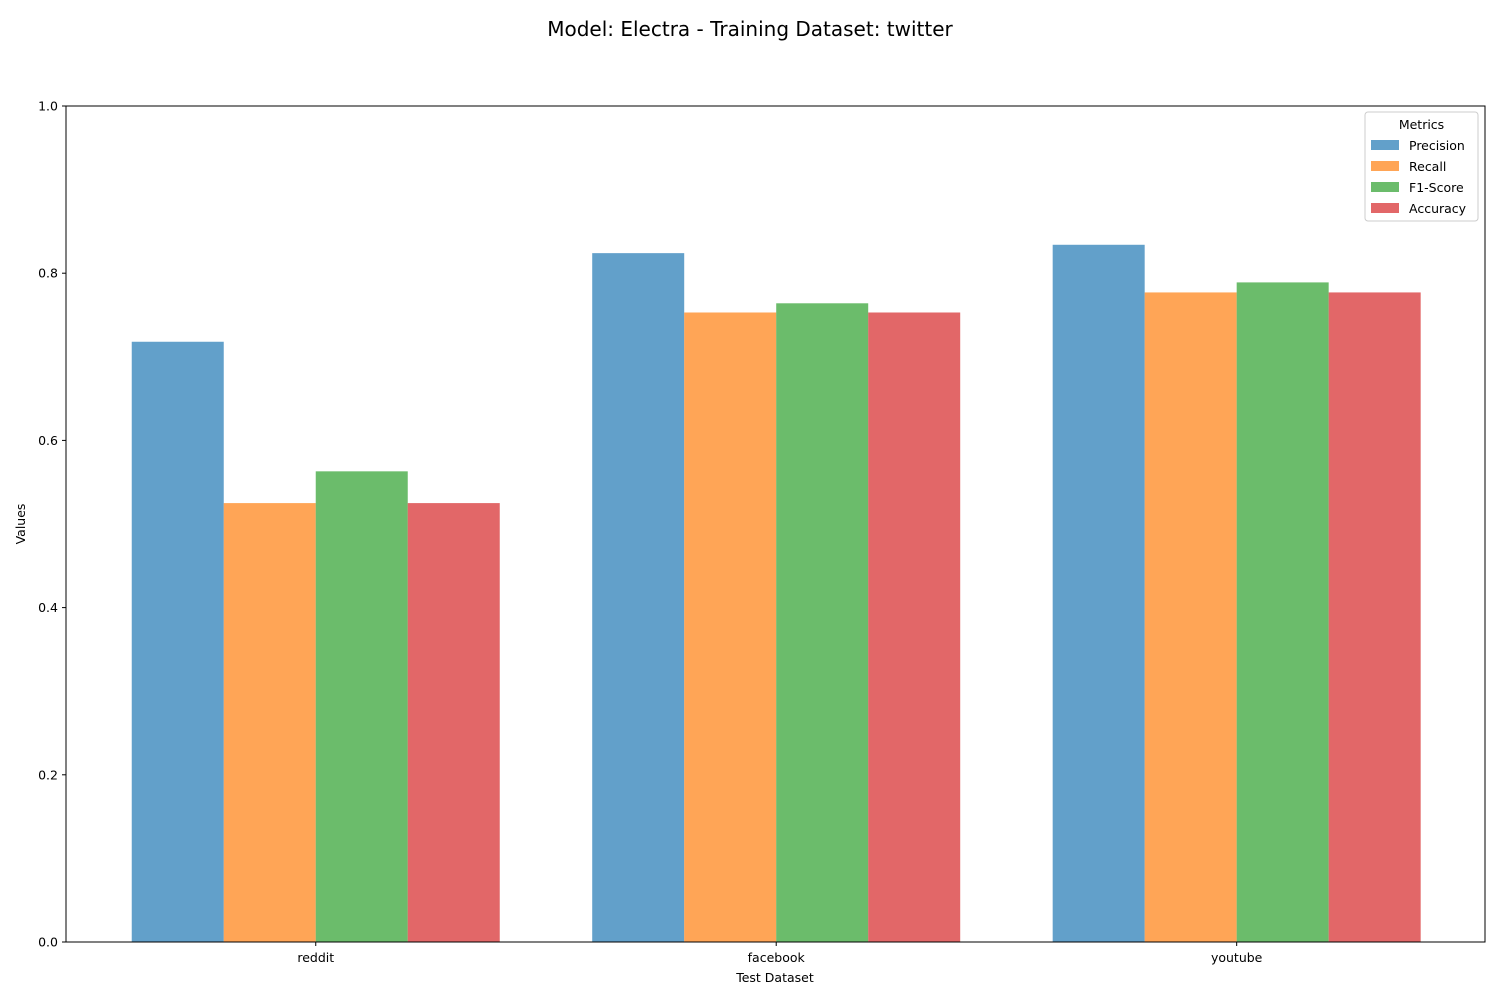  What do you see at coordinates (48, 607) in the screenshot?
I see `y-tick-label: 0.4` at bounding box center [48, 607].